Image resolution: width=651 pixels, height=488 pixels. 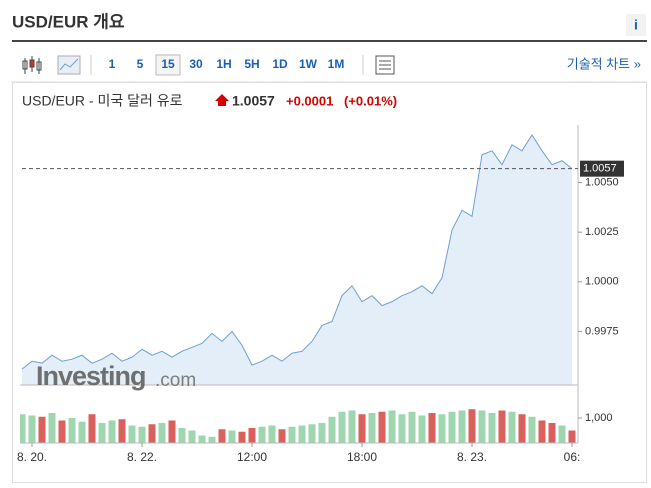 What do you see at coordinates (69, 65) in the screenshot?
I see `area-icon` at bounding box center [69, 65].